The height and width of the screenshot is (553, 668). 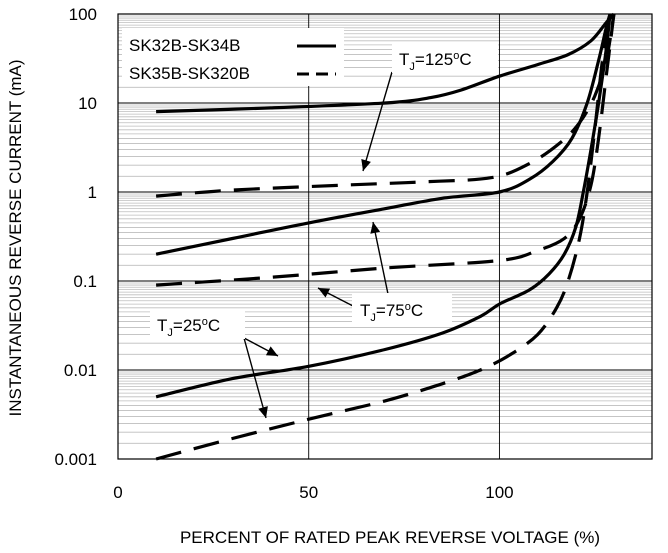 I want to click on arrow-tj125-head, so click(x=366, y=165).